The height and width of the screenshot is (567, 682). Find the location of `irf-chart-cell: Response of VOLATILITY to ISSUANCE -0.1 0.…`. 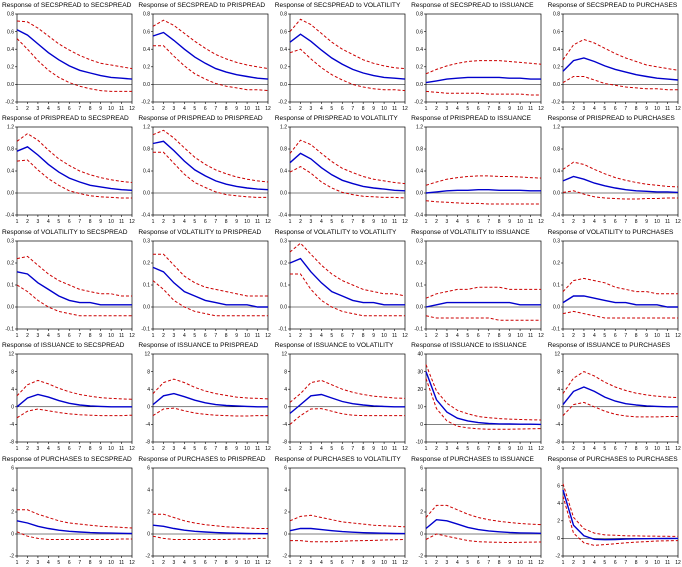

irf-chart-cell: Response of VOLATILITY to ISSUANCE -0.1 0.… is located at coordinates (477, 283).